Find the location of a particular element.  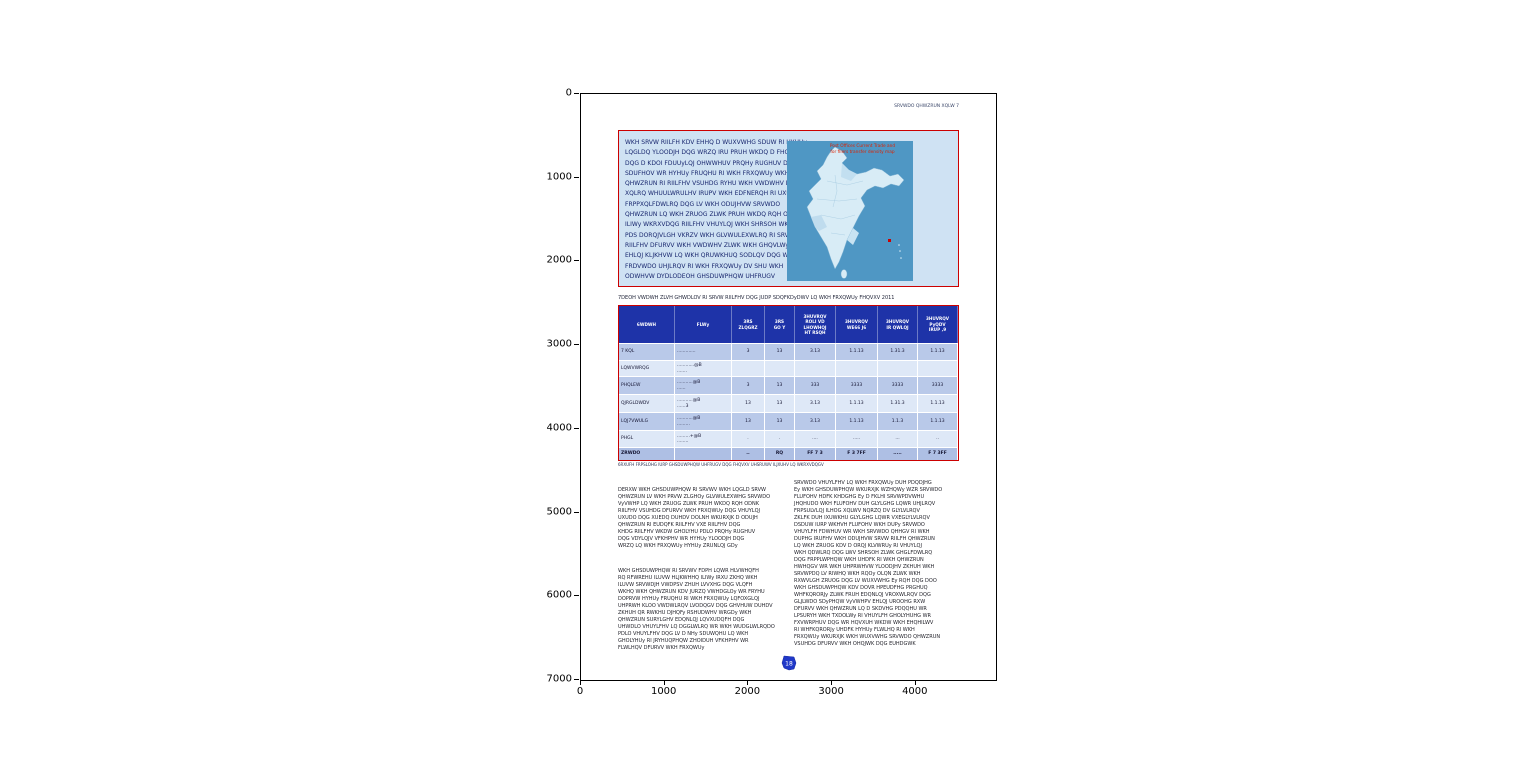

india-landmass is located at coordinates (855, 208).